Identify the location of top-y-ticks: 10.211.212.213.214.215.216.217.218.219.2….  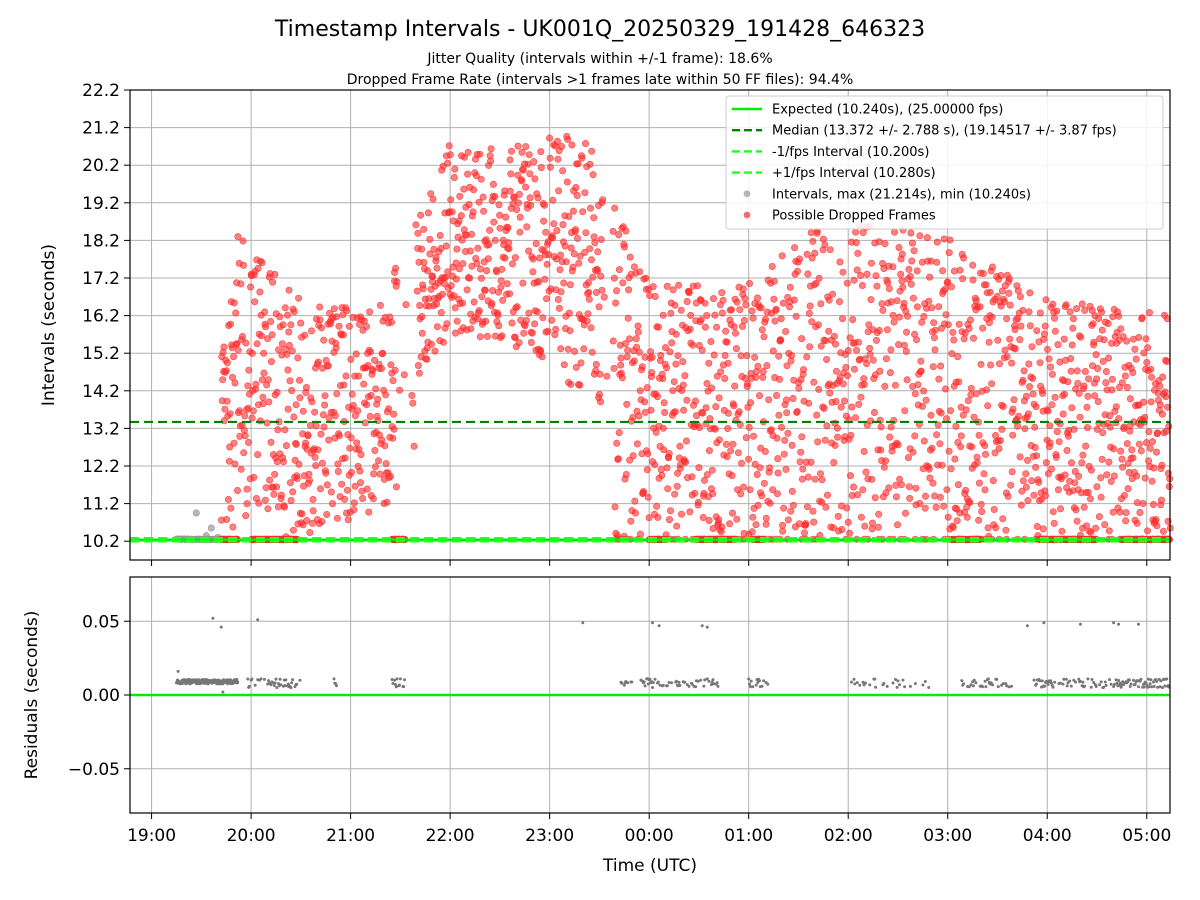
(106, 316).